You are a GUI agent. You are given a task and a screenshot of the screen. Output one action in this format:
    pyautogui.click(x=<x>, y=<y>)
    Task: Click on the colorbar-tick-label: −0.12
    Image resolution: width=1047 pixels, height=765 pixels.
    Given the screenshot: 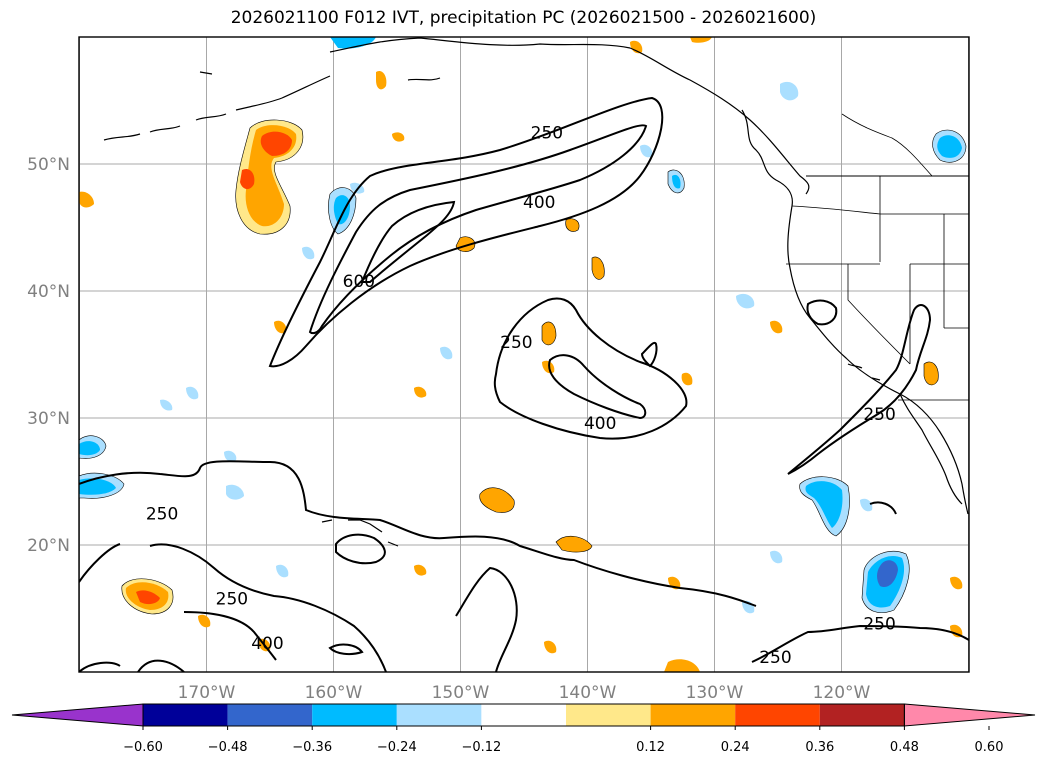 What is the action you would take?
    pyautogui.click(x=481, y=747)
    